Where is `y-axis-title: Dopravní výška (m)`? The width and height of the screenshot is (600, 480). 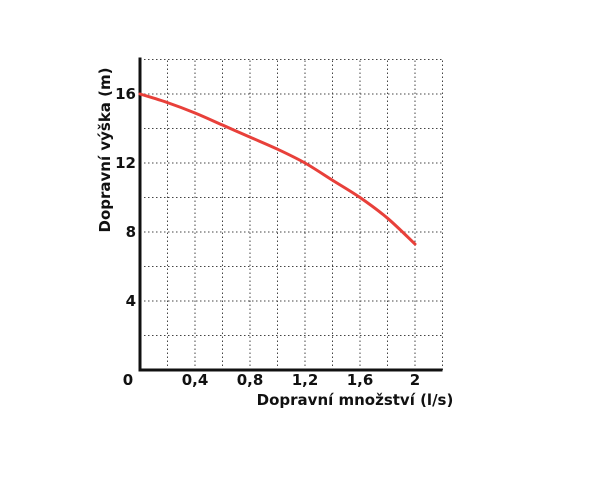
y-axis-title: Dopravní výška (m) is located at coordinates (105, 150).